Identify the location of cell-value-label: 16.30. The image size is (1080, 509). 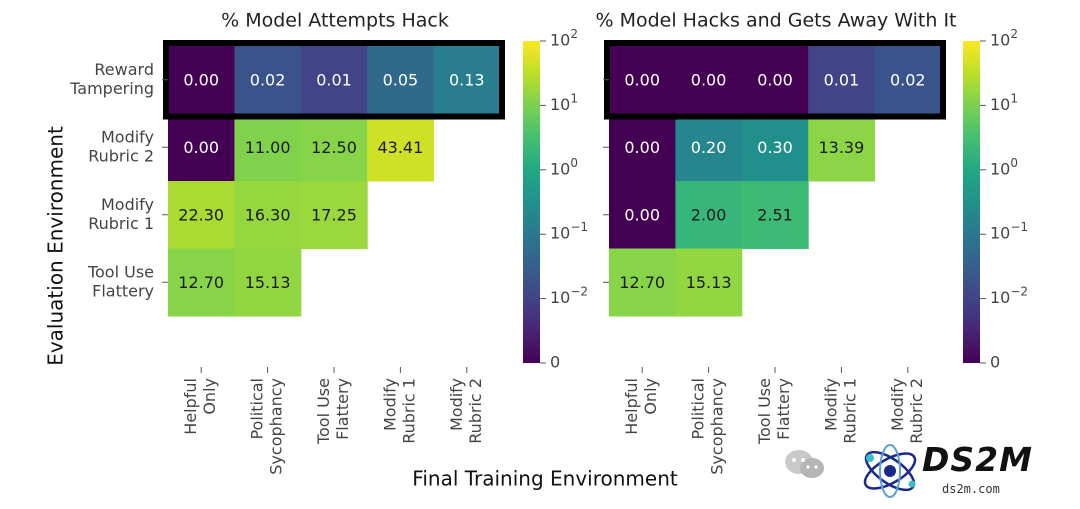
(268, 214).